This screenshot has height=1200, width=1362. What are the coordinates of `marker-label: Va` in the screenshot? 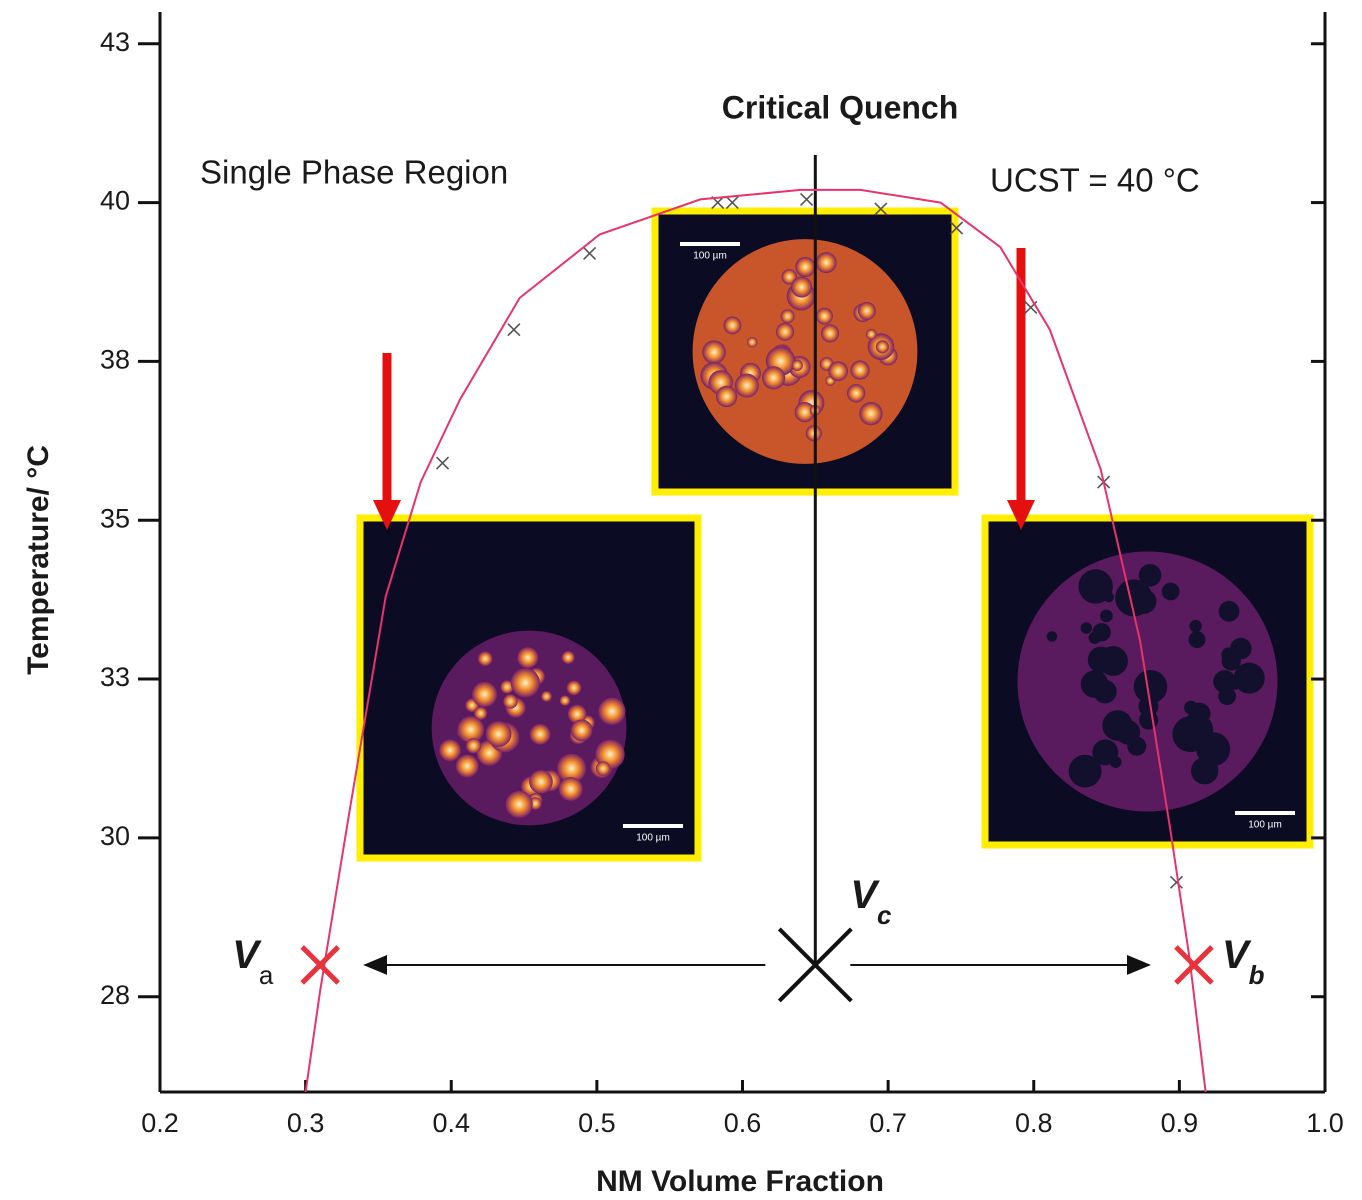 It's located at (253, 961).